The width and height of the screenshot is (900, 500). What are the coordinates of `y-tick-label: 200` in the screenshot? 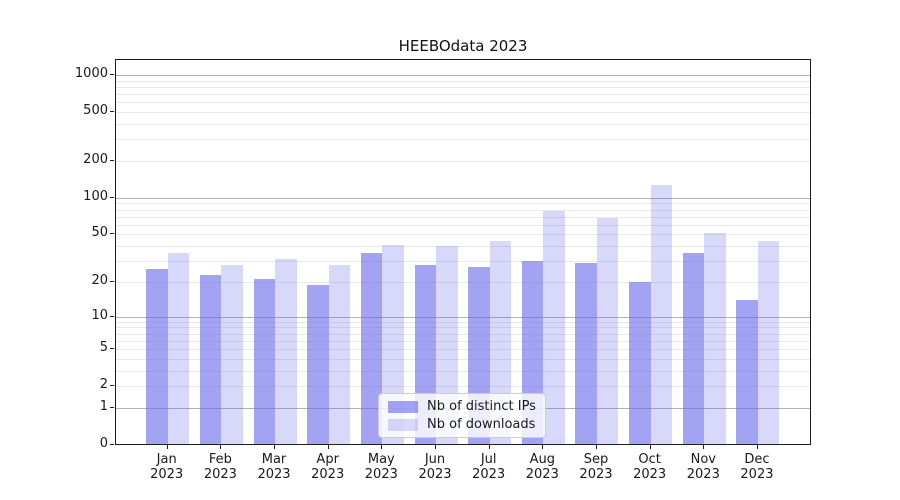 It's located at (95, 160).